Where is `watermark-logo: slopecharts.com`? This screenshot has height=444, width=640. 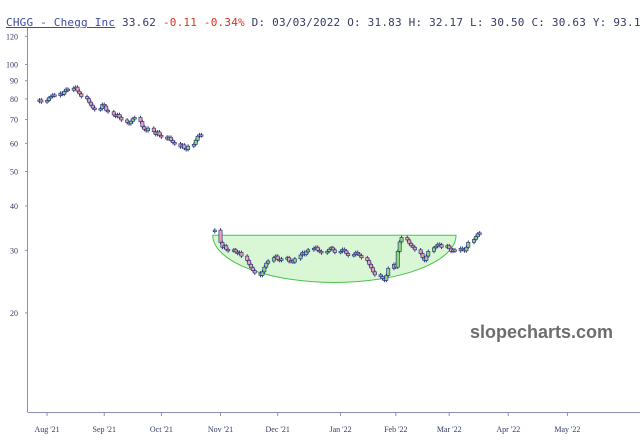
watermark-logo: slopecharts.com is located at coordinates (542, 332).